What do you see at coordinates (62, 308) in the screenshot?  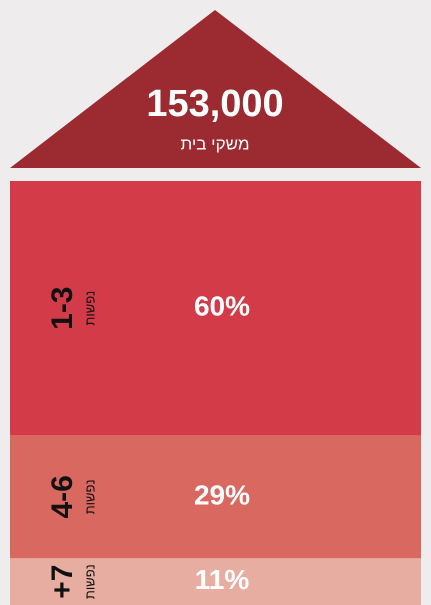 I see `category-label: 1-3` at bounding box center [62, 308].